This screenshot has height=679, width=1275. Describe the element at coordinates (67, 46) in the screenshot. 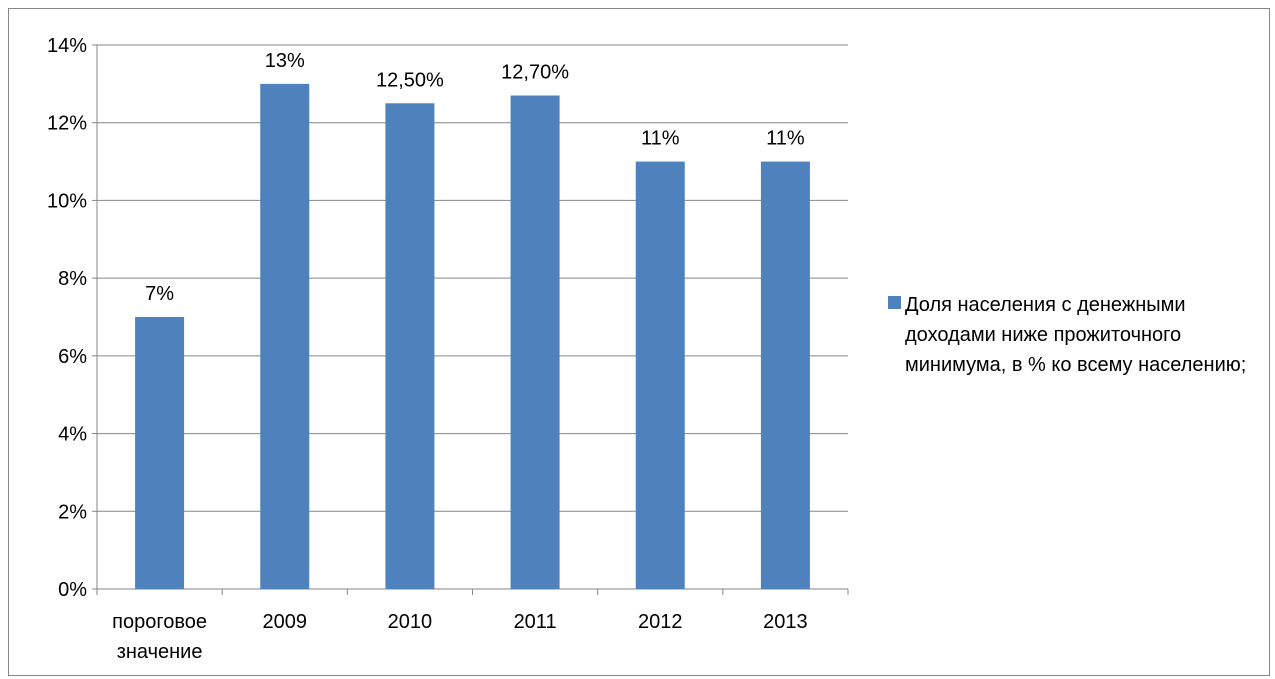

I see `y-tick-label: 14%` at that location.